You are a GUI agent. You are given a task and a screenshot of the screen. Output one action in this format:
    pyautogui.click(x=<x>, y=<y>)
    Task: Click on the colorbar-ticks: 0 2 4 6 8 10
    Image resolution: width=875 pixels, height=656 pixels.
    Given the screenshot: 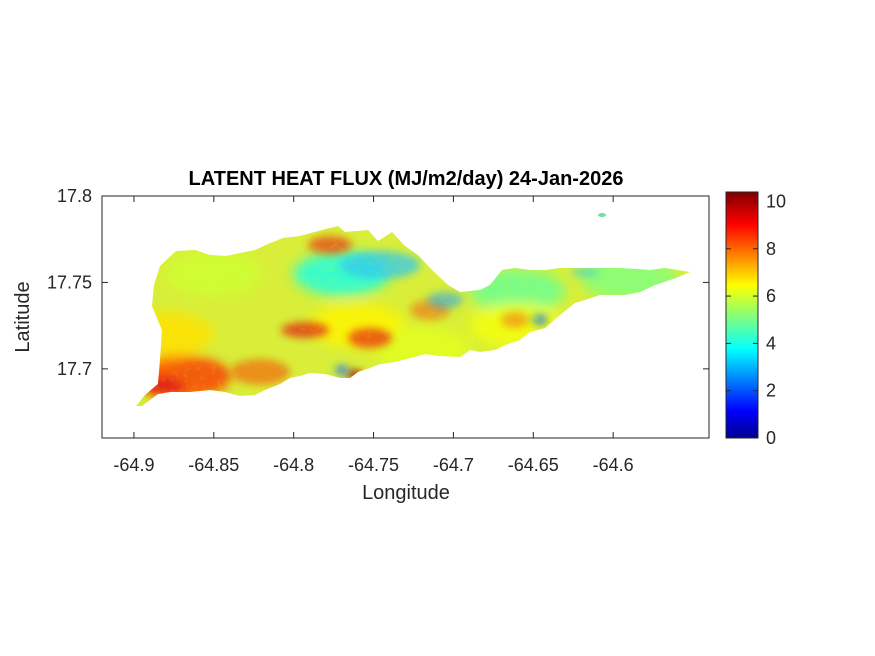 What is the action you would take?
    pyautogui.click(x=756, y=319)
    